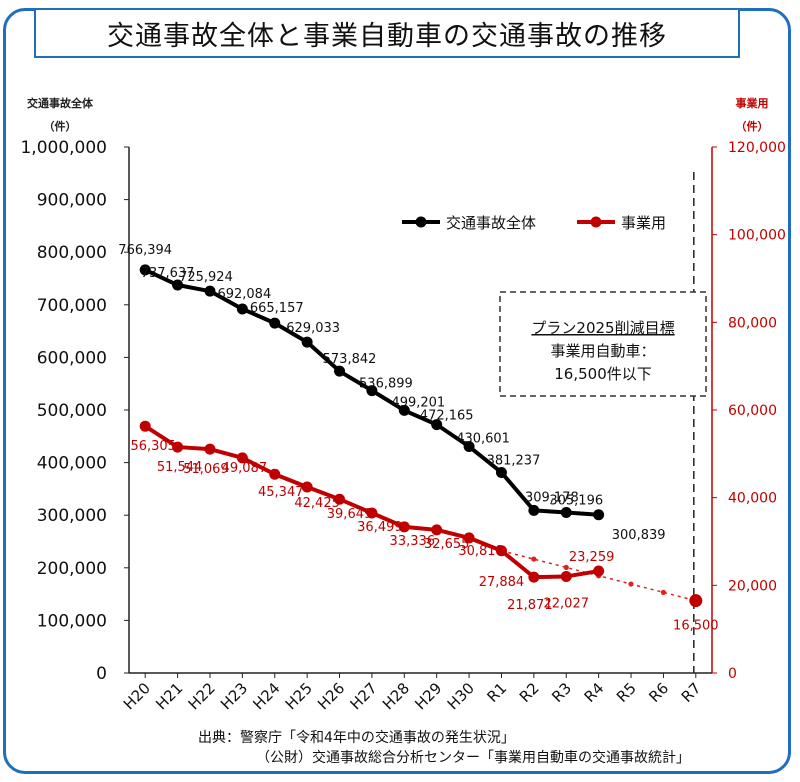  Describe the element at coordinates (483, 439) in the screenshot. I see `total-data-label: 430,601` at that location.